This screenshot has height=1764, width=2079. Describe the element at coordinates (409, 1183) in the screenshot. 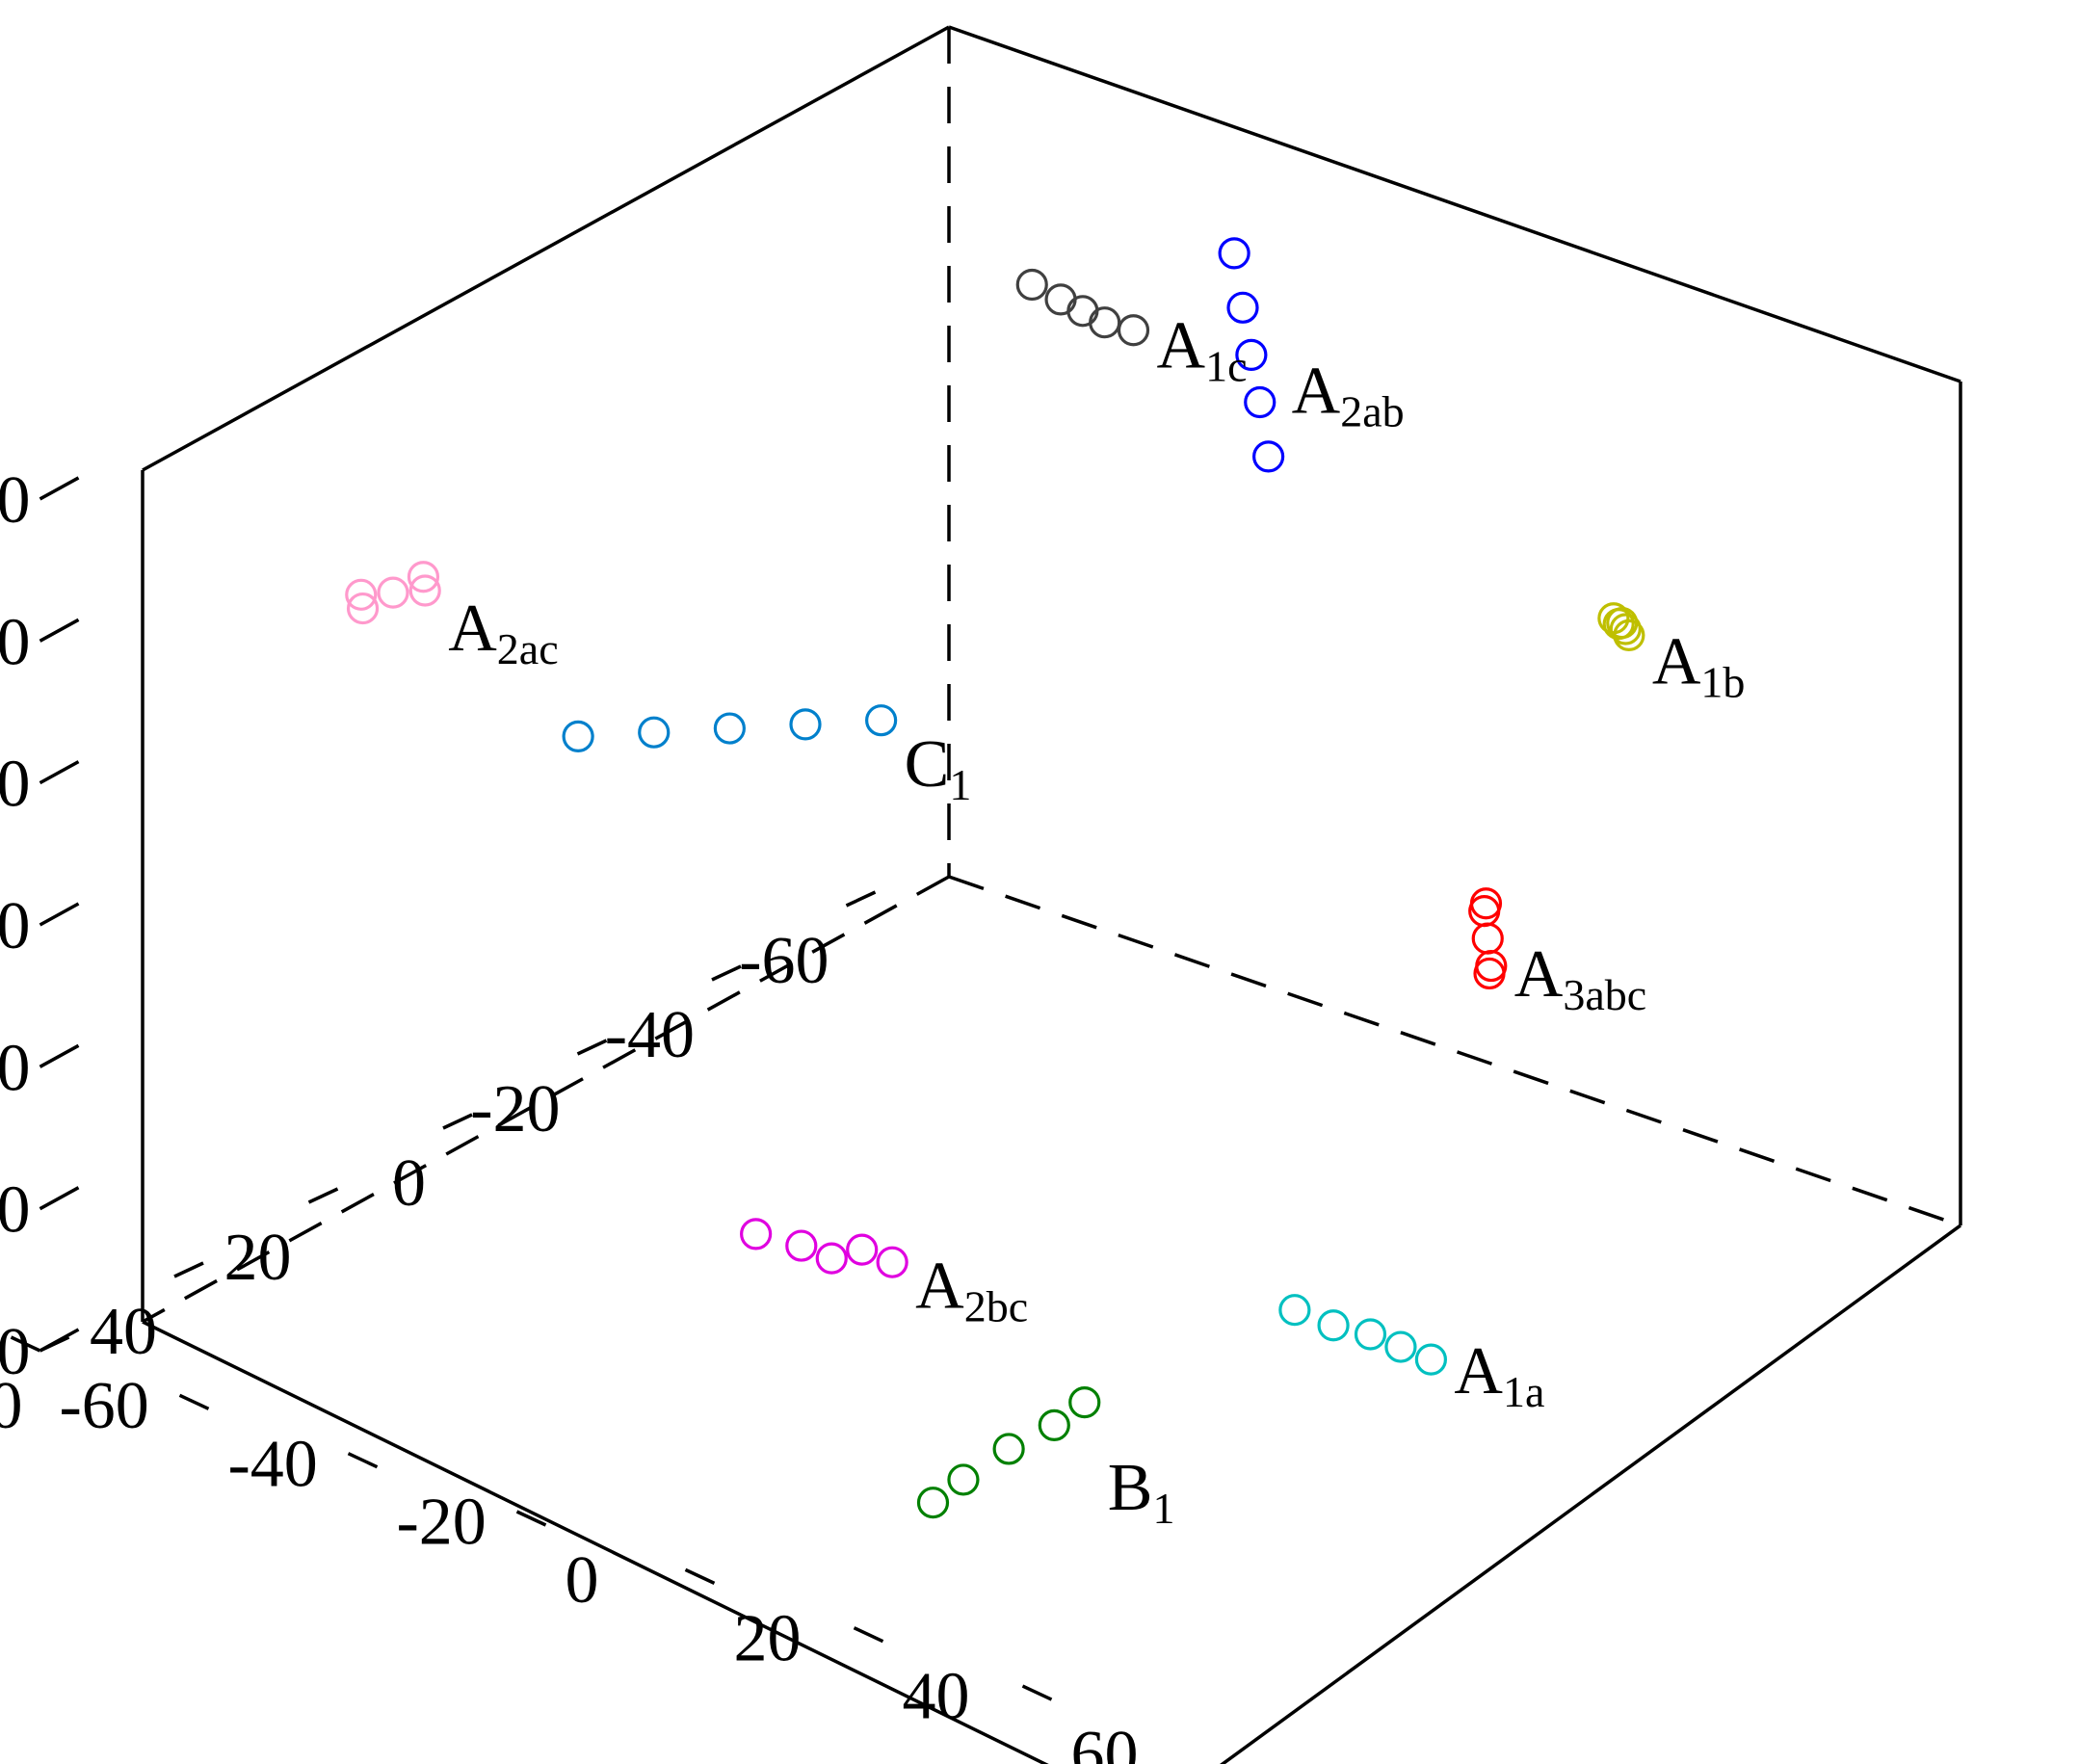

I see `x-tick-label: 0` at that location.